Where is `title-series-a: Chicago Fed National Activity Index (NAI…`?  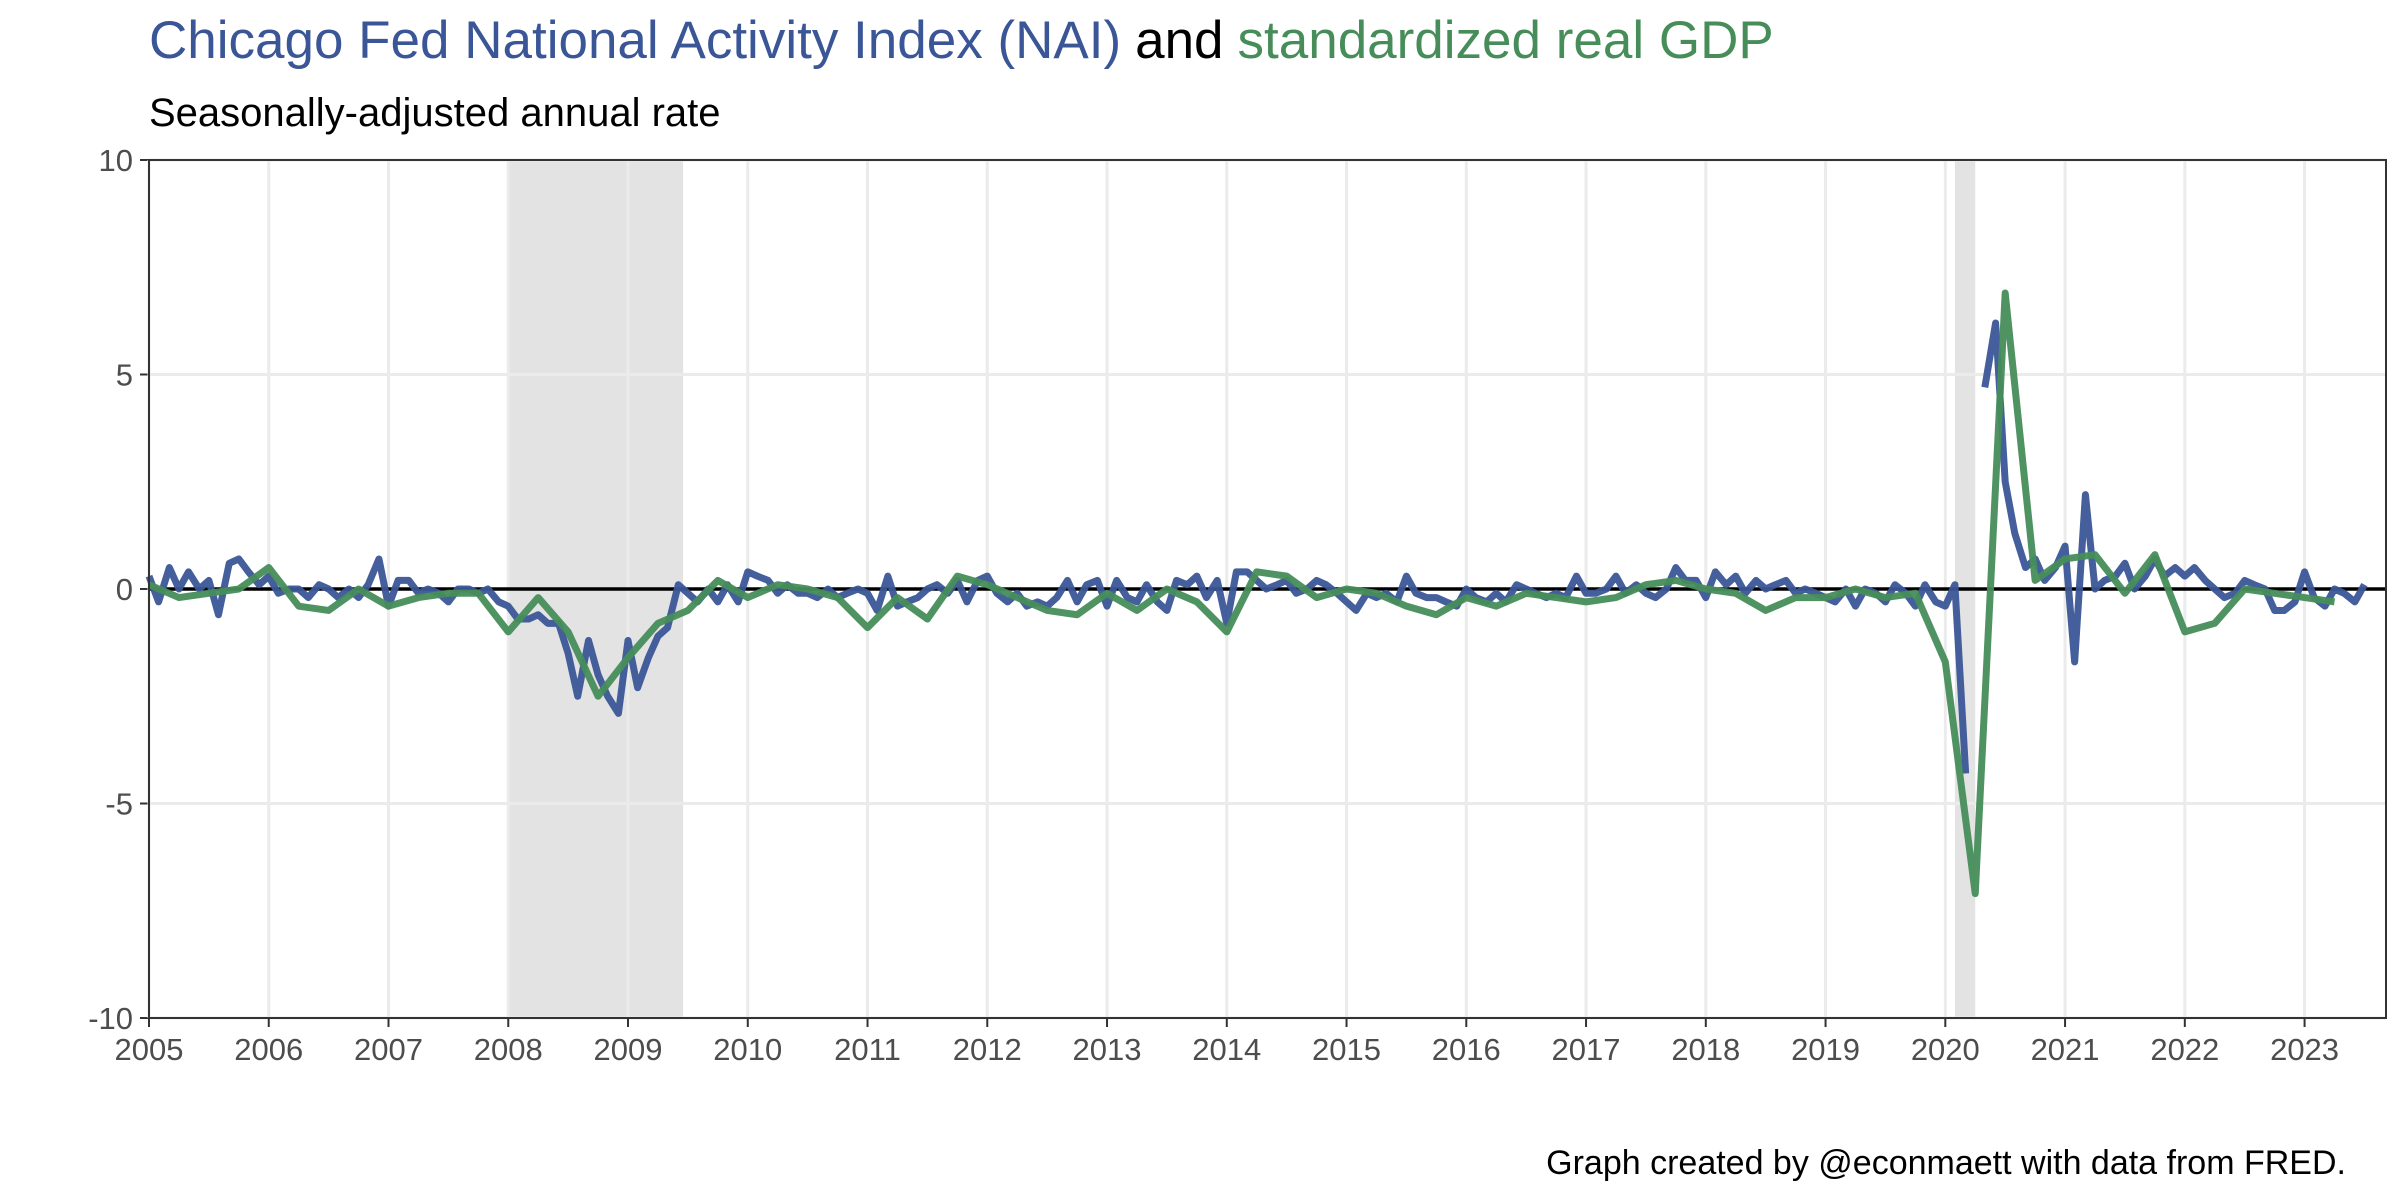 title-series-a: Chicago Fed National Activity Index (NAI… is located at coordinates (635, 40).